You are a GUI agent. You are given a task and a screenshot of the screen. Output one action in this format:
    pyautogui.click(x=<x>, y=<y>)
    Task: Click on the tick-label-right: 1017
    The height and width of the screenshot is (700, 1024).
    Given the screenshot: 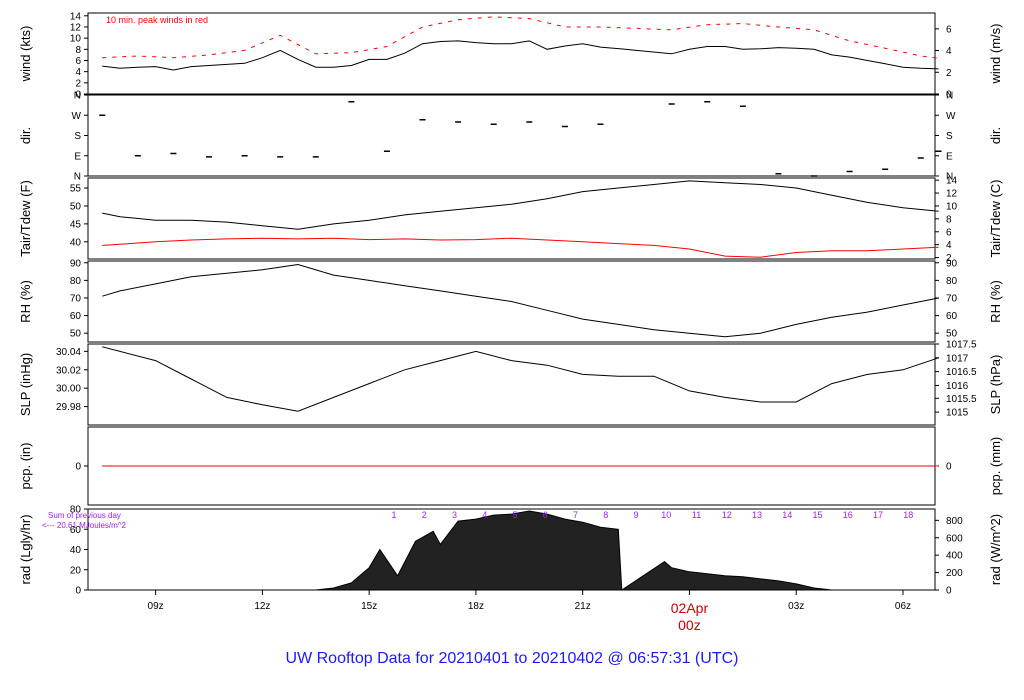 What is the action you would take?
    pyautogui.click(x=957, y=358)
    